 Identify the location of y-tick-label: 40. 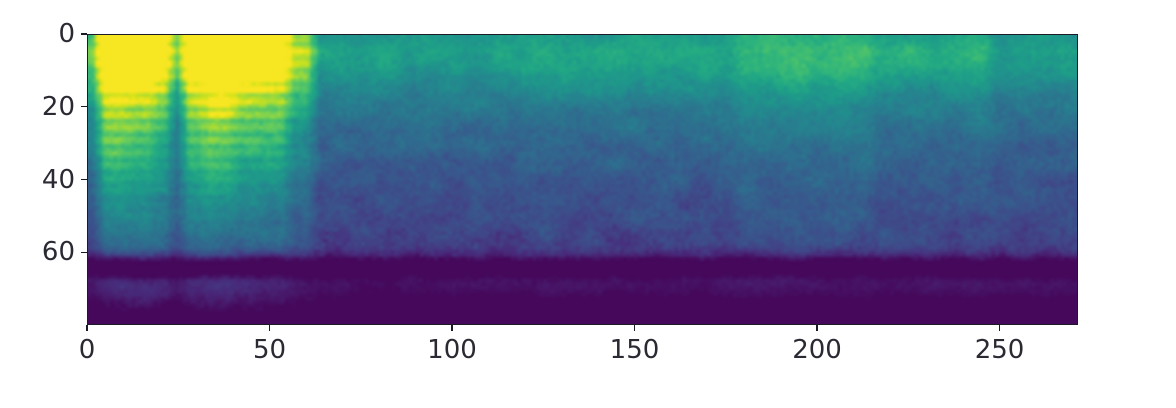
(58, 179).